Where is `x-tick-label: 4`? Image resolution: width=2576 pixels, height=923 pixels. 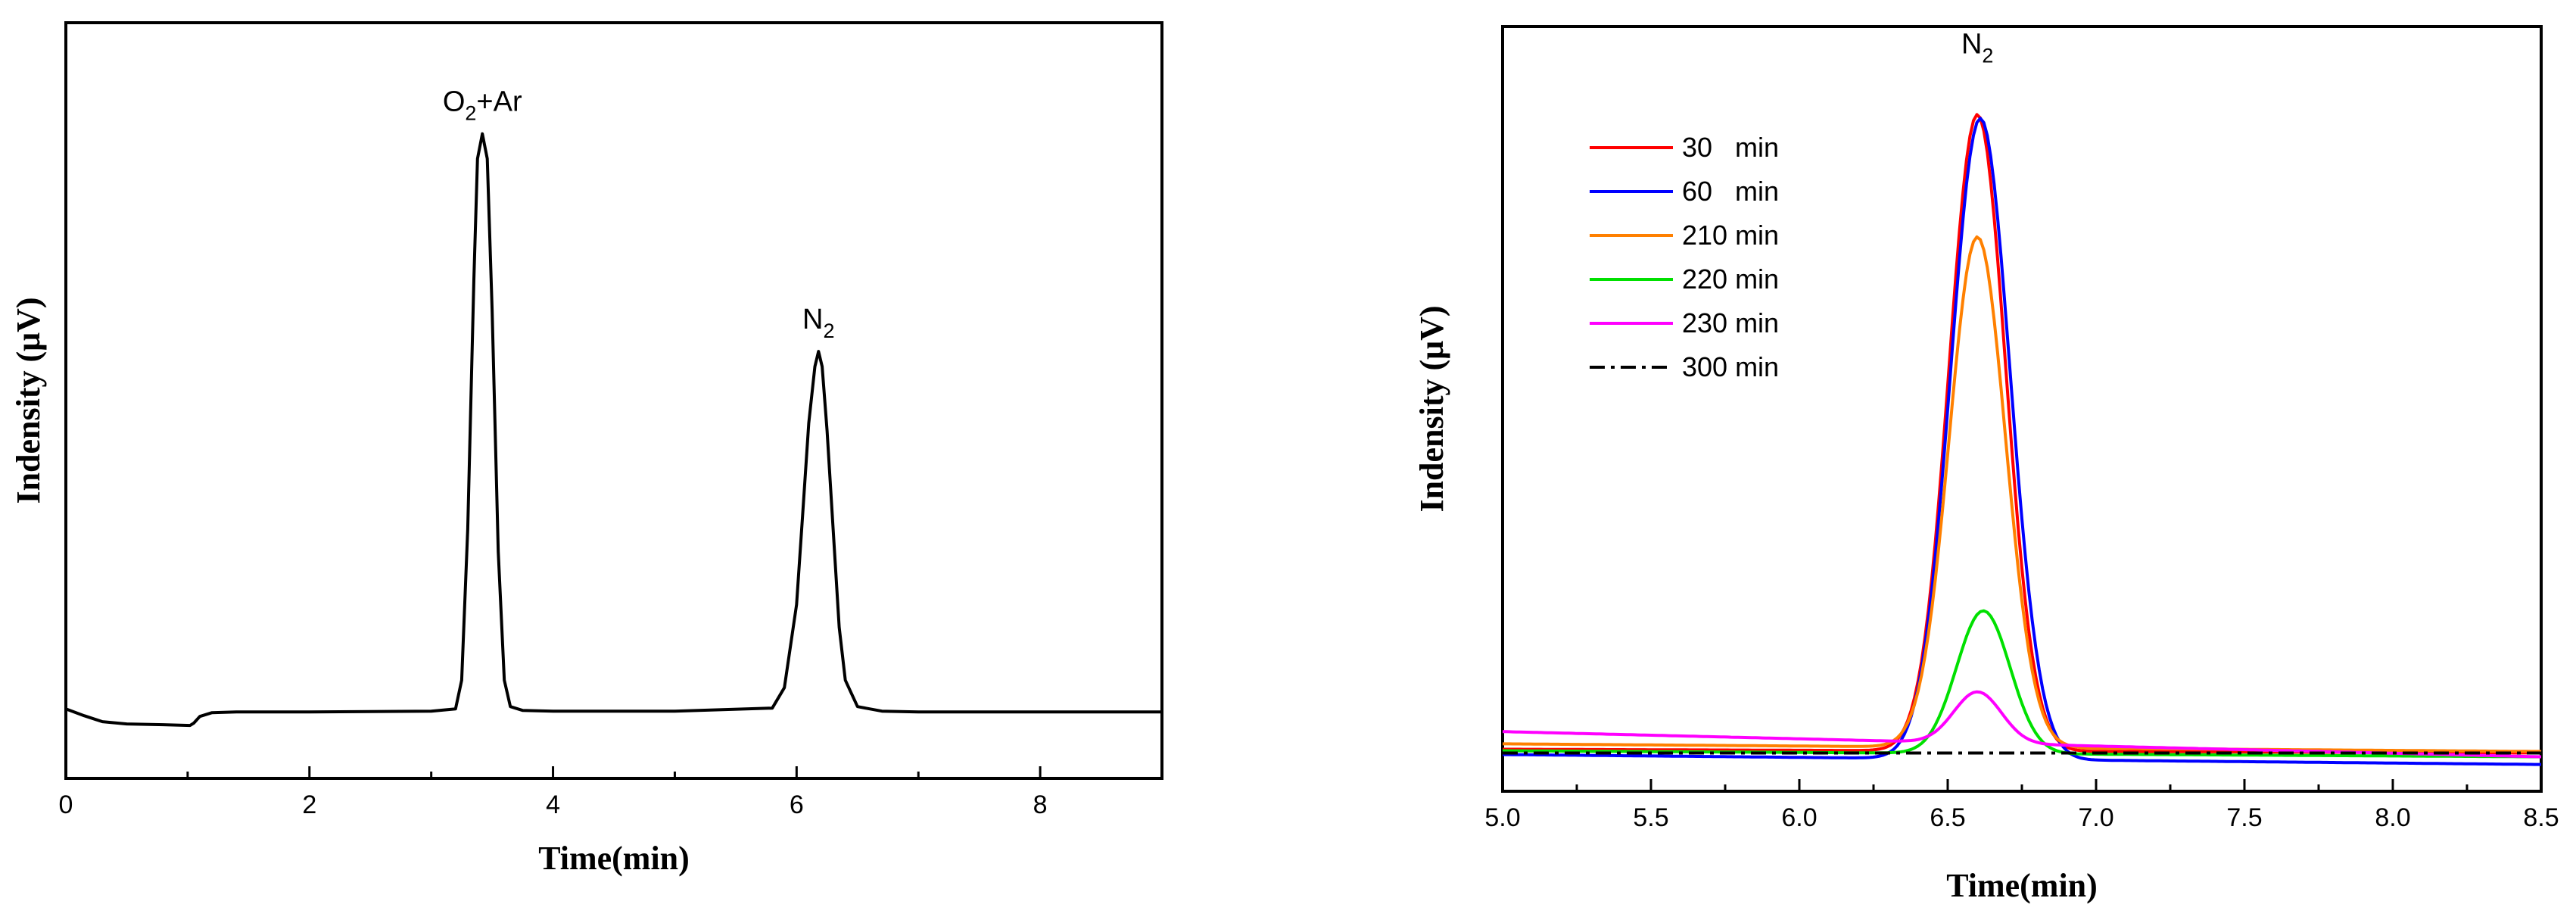 x-tick-label: 4 is located at coordinates (553, 804).